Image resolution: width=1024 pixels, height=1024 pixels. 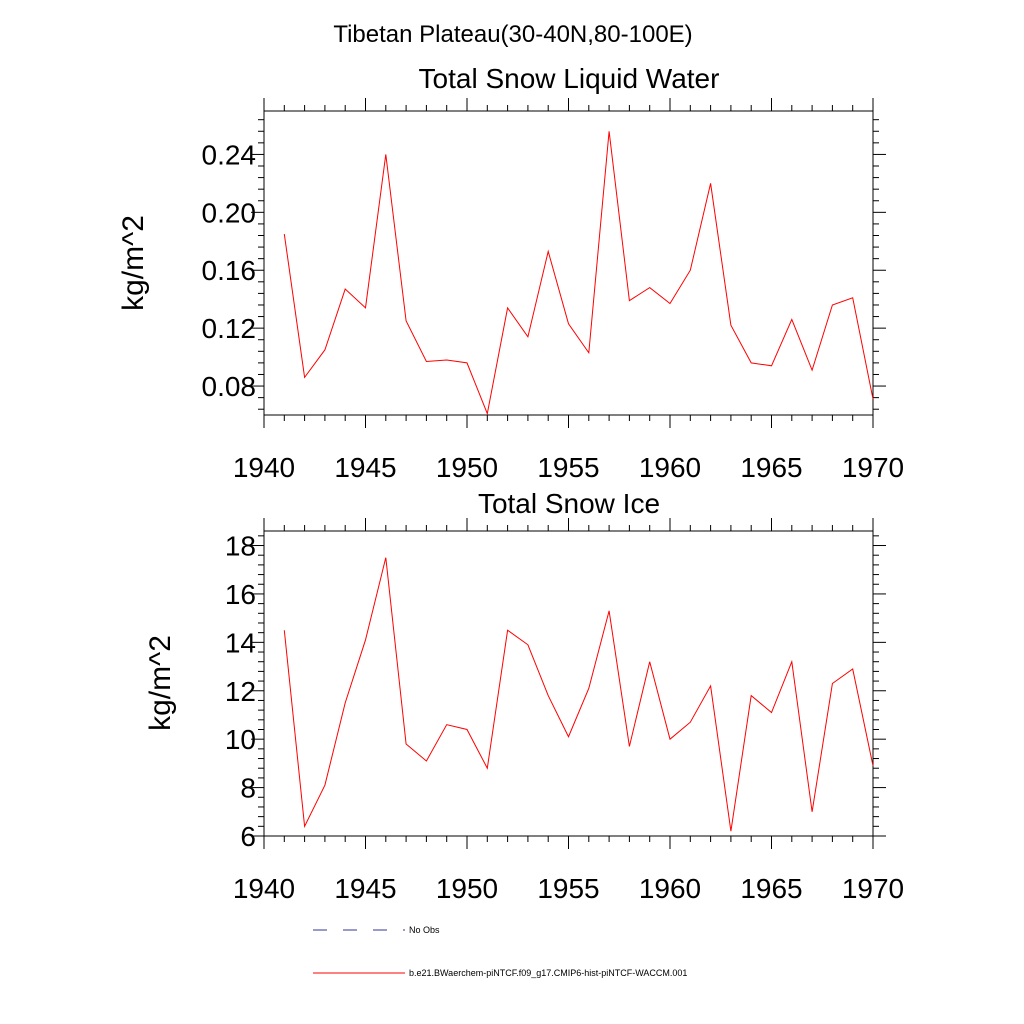 What do you see at coordinates (424, 930) in the screenshot?
I see `legend-label-no-obs: No Obs` at bounding box center [424, 930].